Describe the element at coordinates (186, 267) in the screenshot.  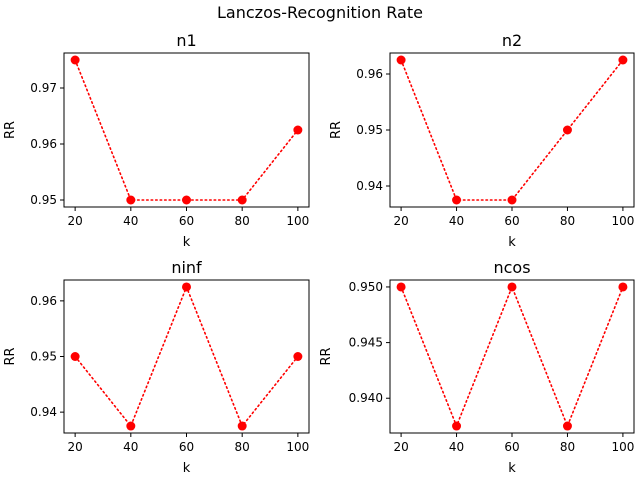
I see `panel-title: ninf` at that location.